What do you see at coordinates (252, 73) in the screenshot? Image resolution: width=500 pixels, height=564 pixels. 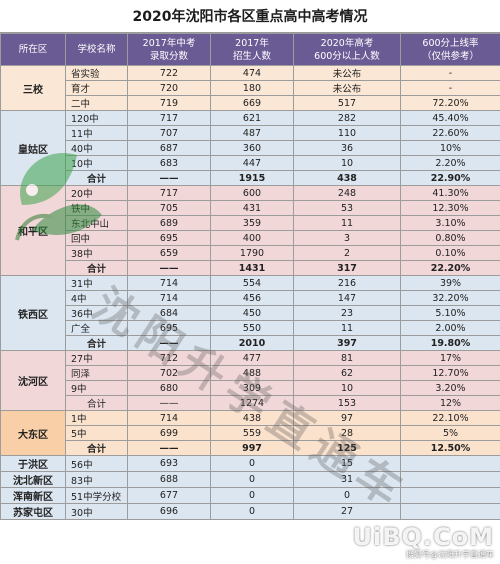 I see `enrollment-cell: 474` at bounding box center [252, 73].